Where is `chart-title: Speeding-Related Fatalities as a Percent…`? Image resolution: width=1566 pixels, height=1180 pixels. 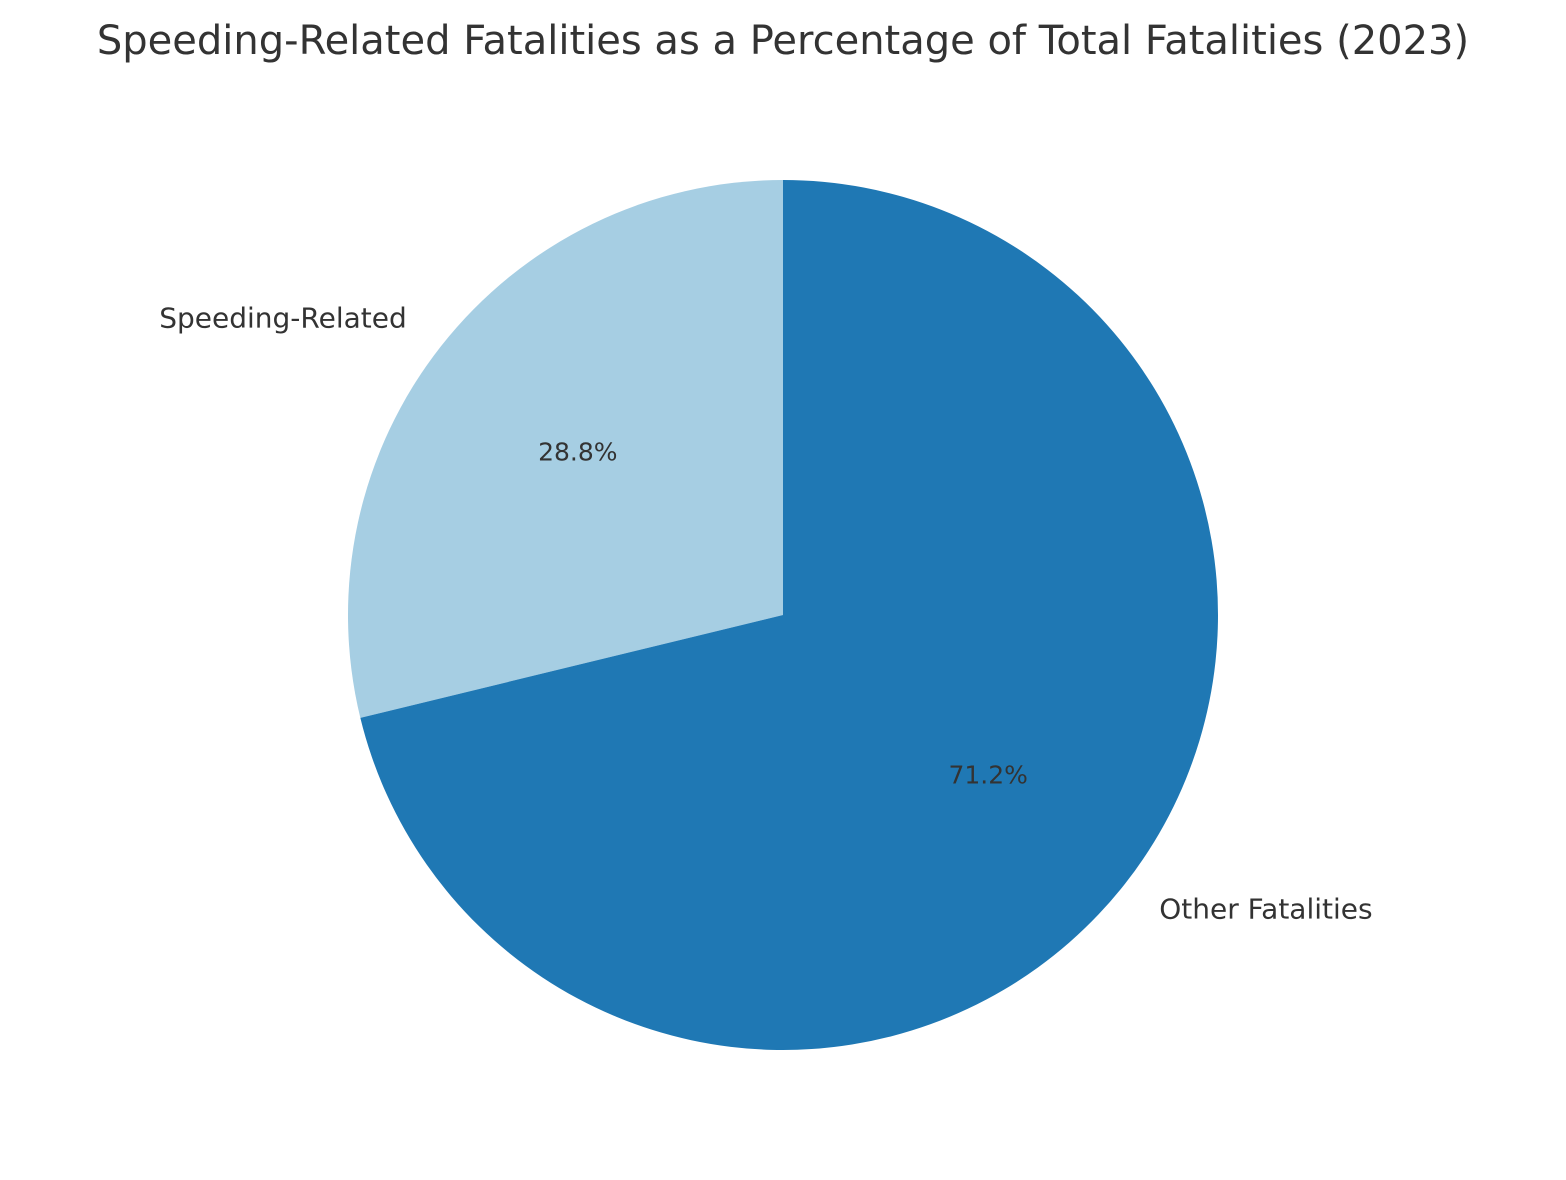
chart-title: Speeding-Related Fatalities as a Percent… is located at coordinates (783, 41).